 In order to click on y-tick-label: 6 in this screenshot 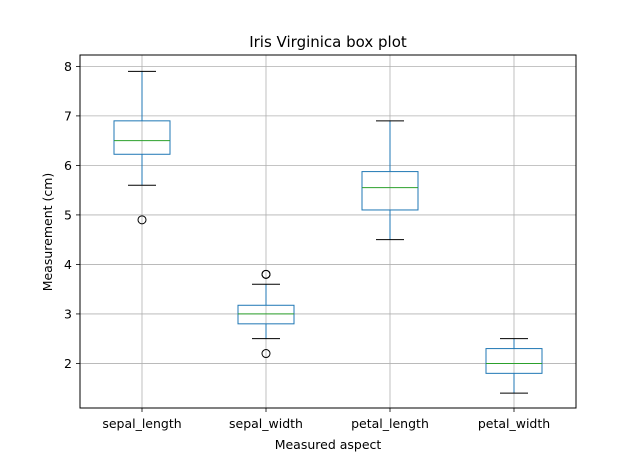, I will do `click(68, 165)`.